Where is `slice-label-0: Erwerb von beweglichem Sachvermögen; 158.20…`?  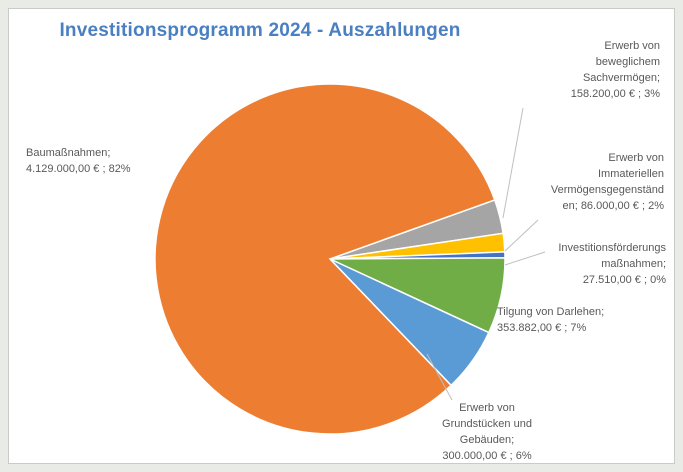 slice-label-0: Erwerb von beweglichem Sachvermögen; 158.20… is located at coordinates (615, 70).